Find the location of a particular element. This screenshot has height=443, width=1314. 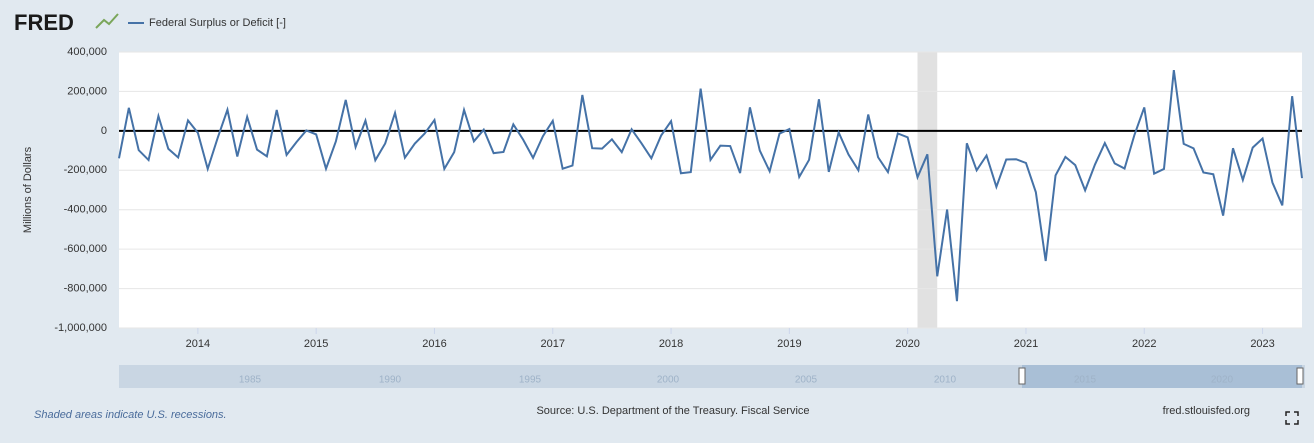

navigator is located at coordinates (712, 376).